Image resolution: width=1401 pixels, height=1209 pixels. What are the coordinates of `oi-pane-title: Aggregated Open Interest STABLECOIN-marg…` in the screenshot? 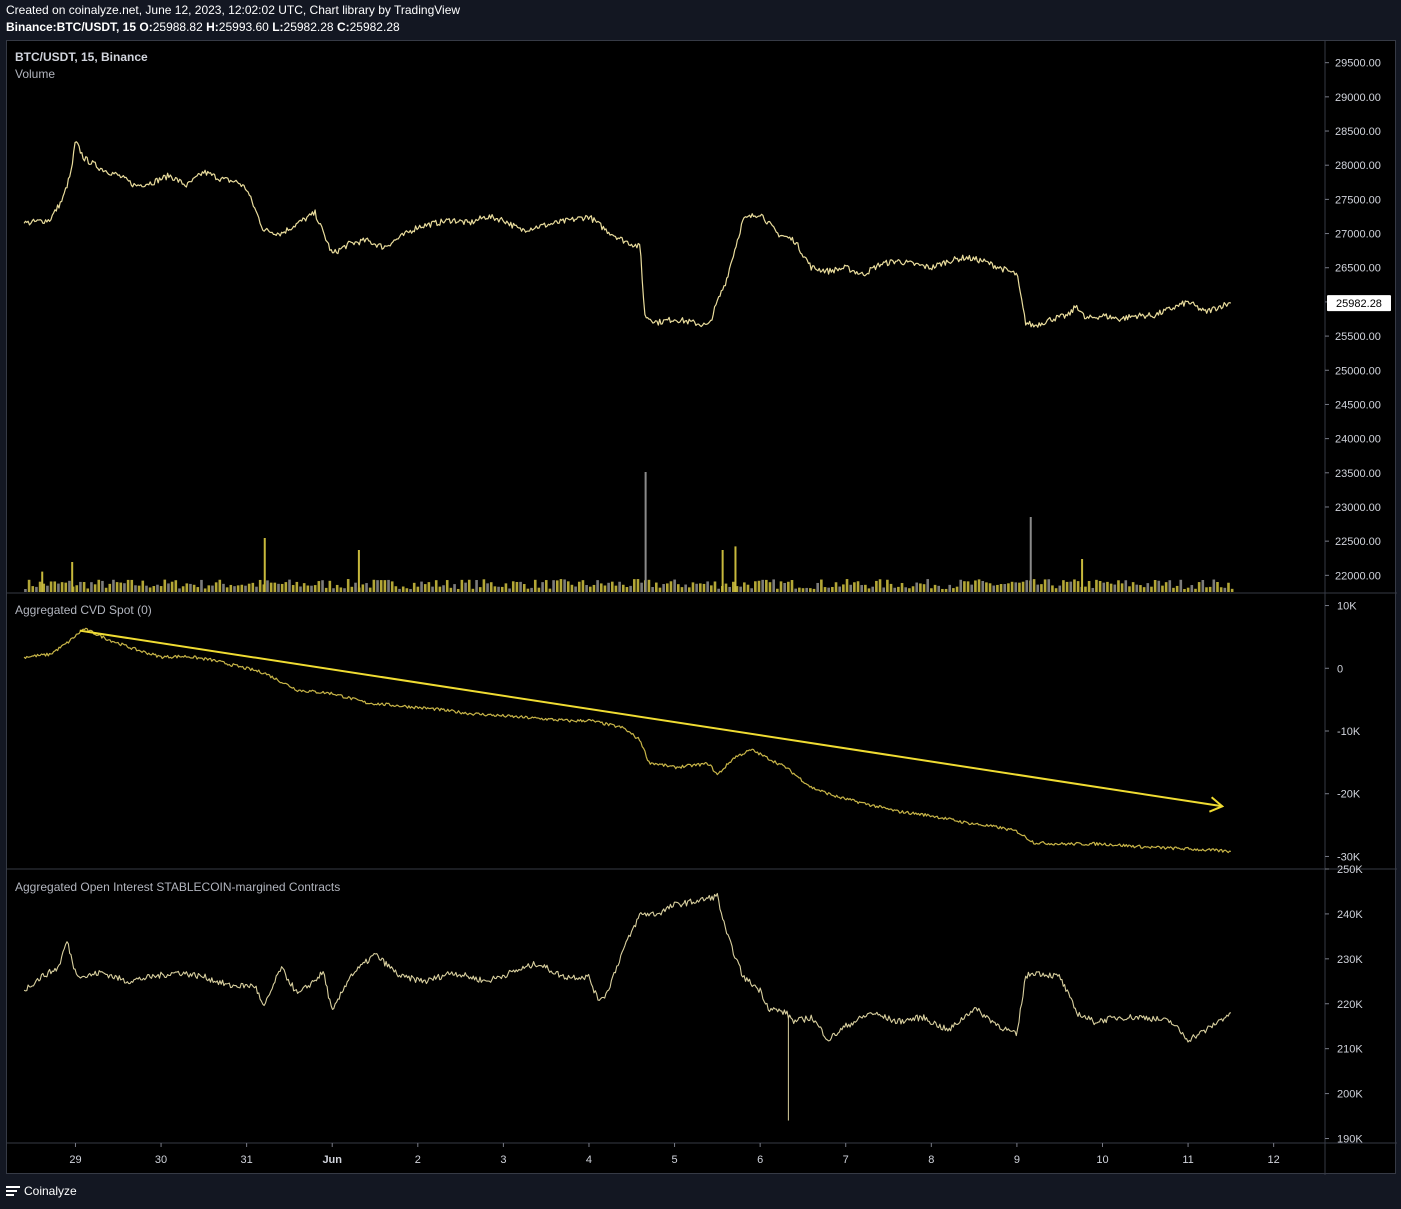 It's located at (178, 887).